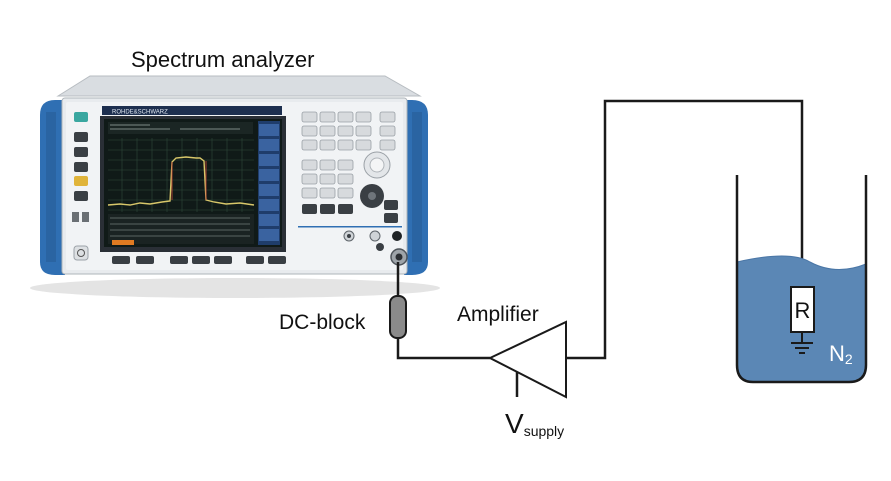  I want to click on nitrogen-label: N2, so click(841, 354).